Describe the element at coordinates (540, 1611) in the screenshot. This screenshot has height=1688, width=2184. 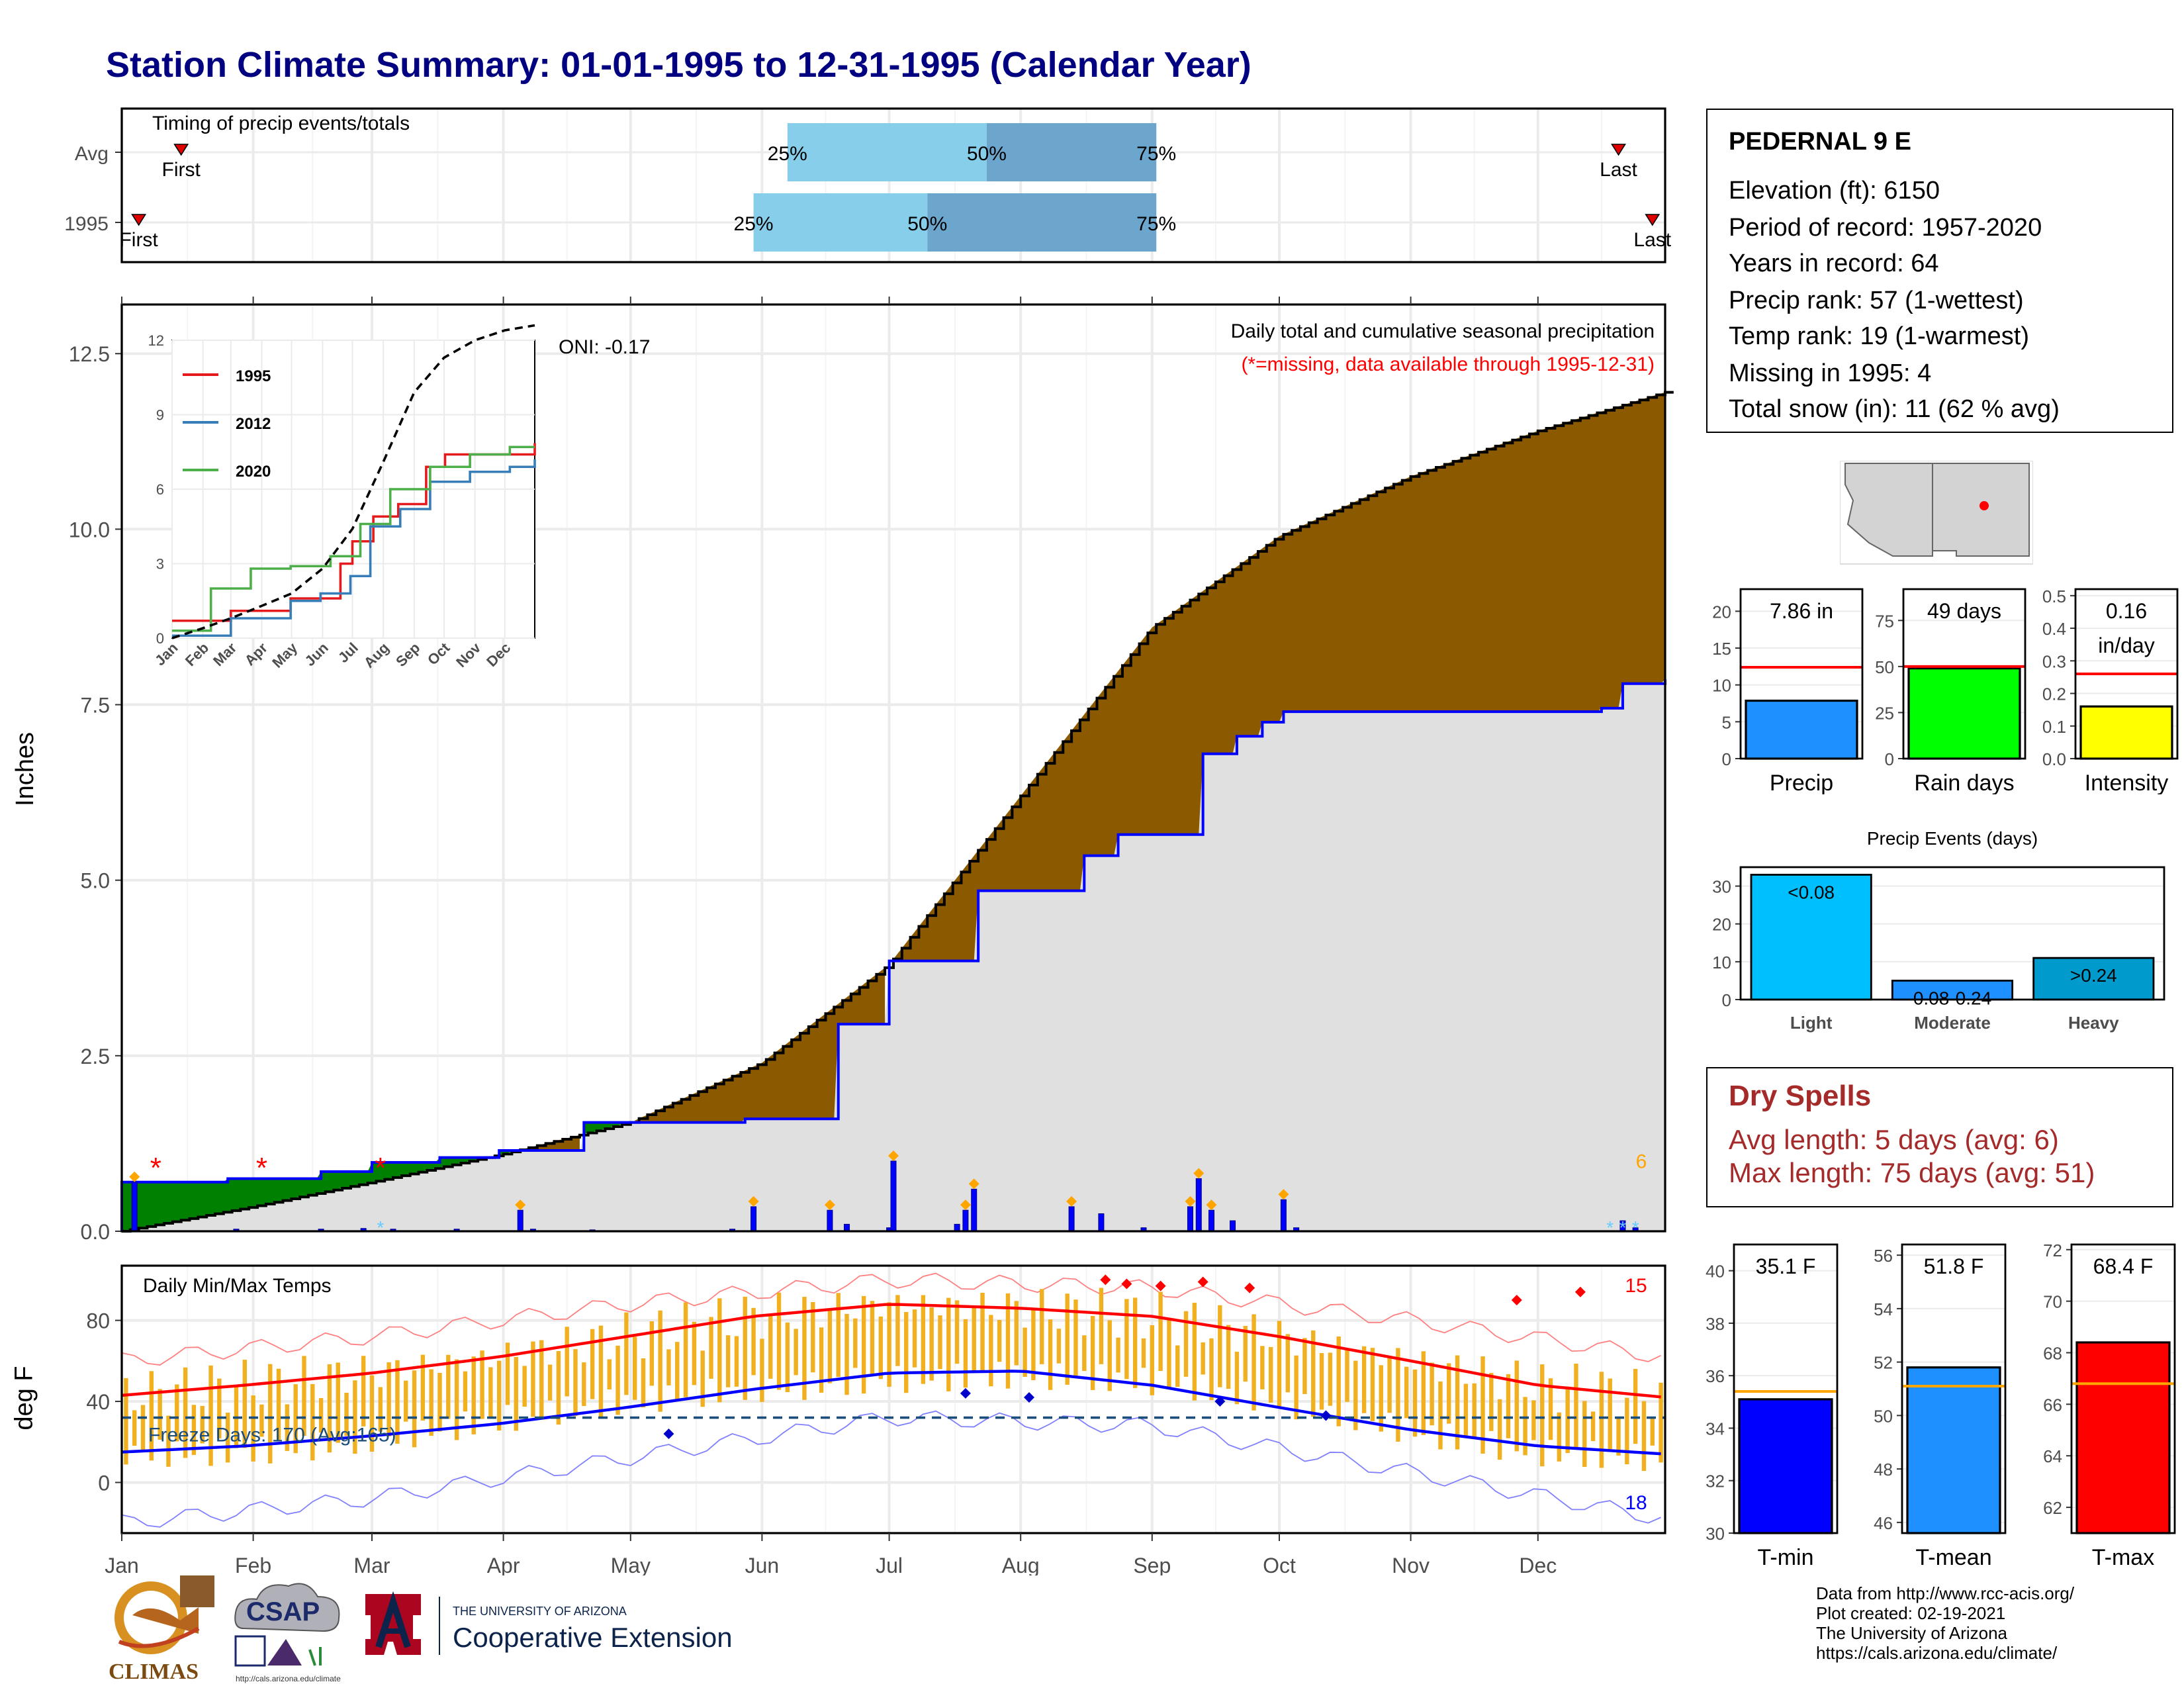
I see `ua-logo-small-text: THE UNIVERSITY OF ARIZONA` at that location.